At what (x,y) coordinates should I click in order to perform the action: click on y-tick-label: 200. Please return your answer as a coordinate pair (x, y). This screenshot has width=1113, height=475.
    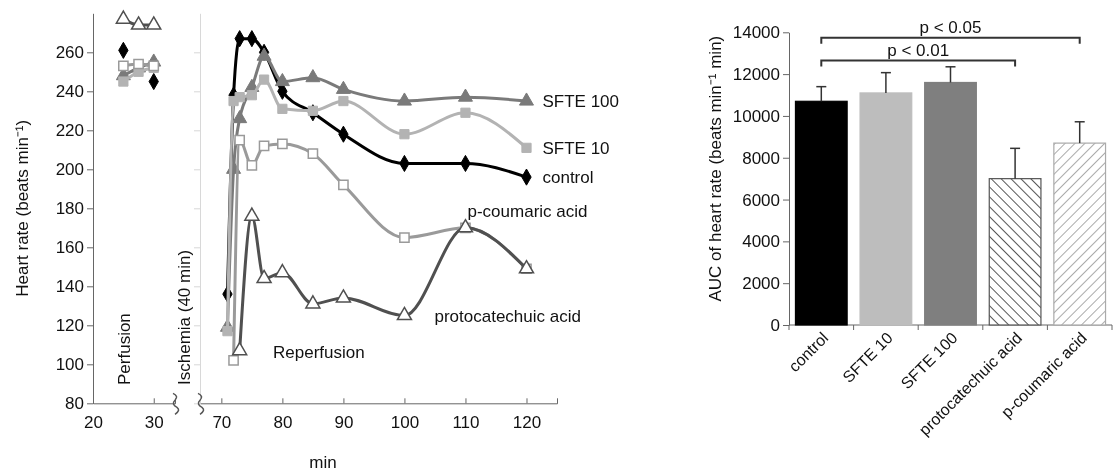
    Looking at the image, I should click on (69, 170).